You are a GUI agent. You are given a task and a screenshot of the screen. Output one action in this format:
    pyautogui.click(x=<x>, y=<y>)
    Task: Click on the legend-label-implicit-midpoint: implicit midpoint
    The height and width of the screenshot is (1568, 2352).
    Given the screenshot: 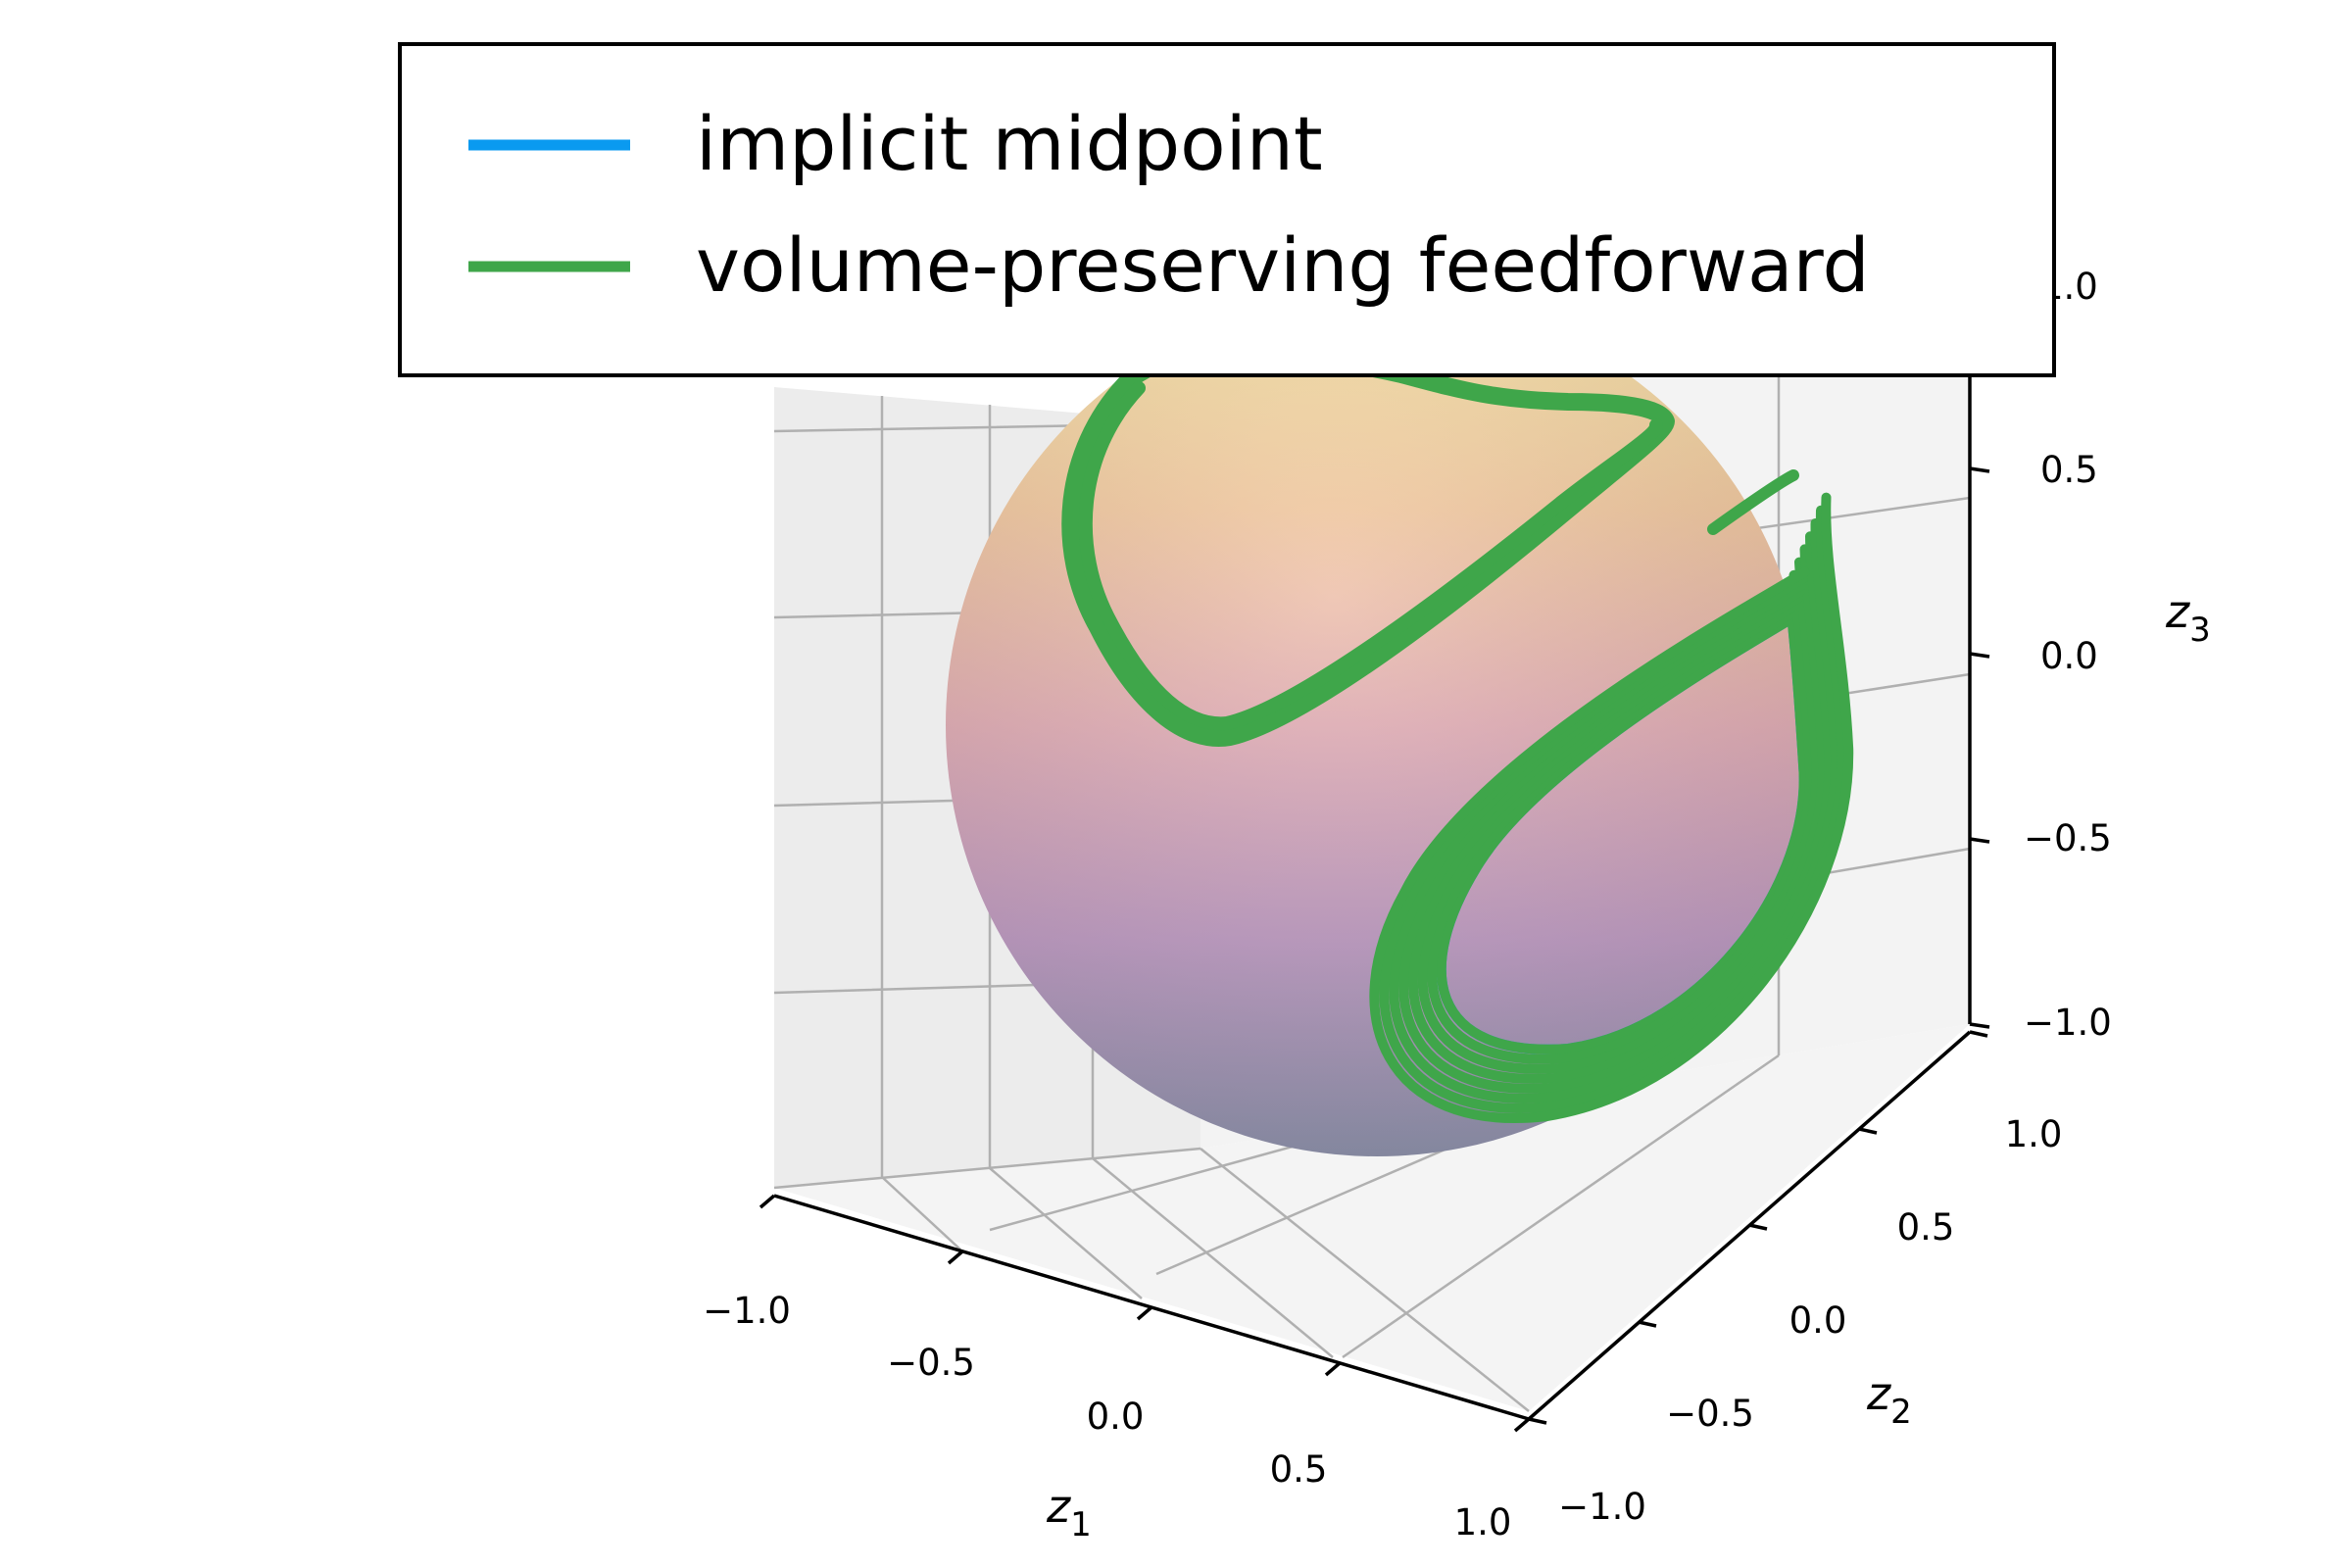 What is the action you would take?
    pyautogui.click(x=1009, y=143)
    